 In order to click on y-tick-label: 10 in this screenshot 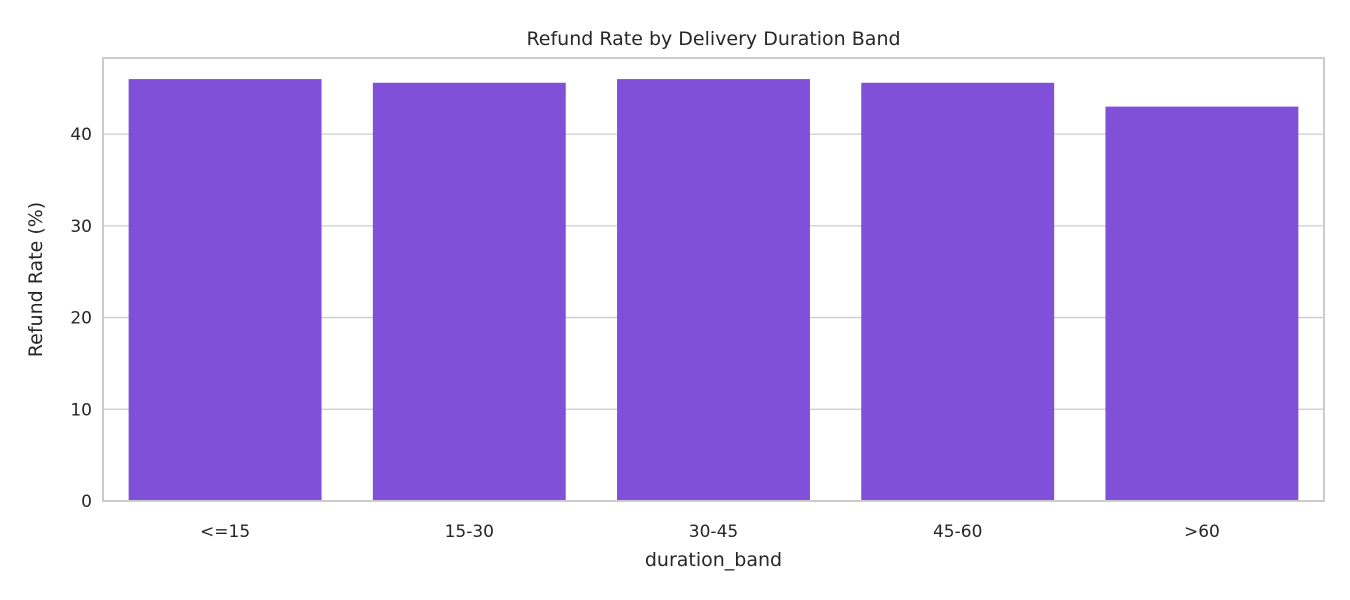, I will do `click(81, 410)`.